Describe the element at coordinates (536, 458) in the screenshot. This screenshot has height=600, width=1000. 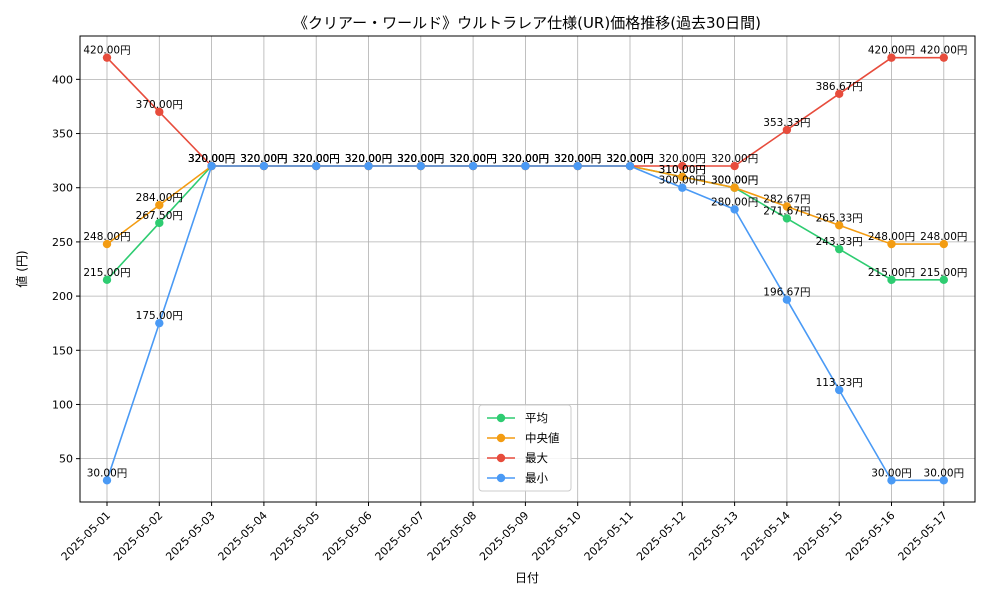
I see `legend-label: 最大` at that location.